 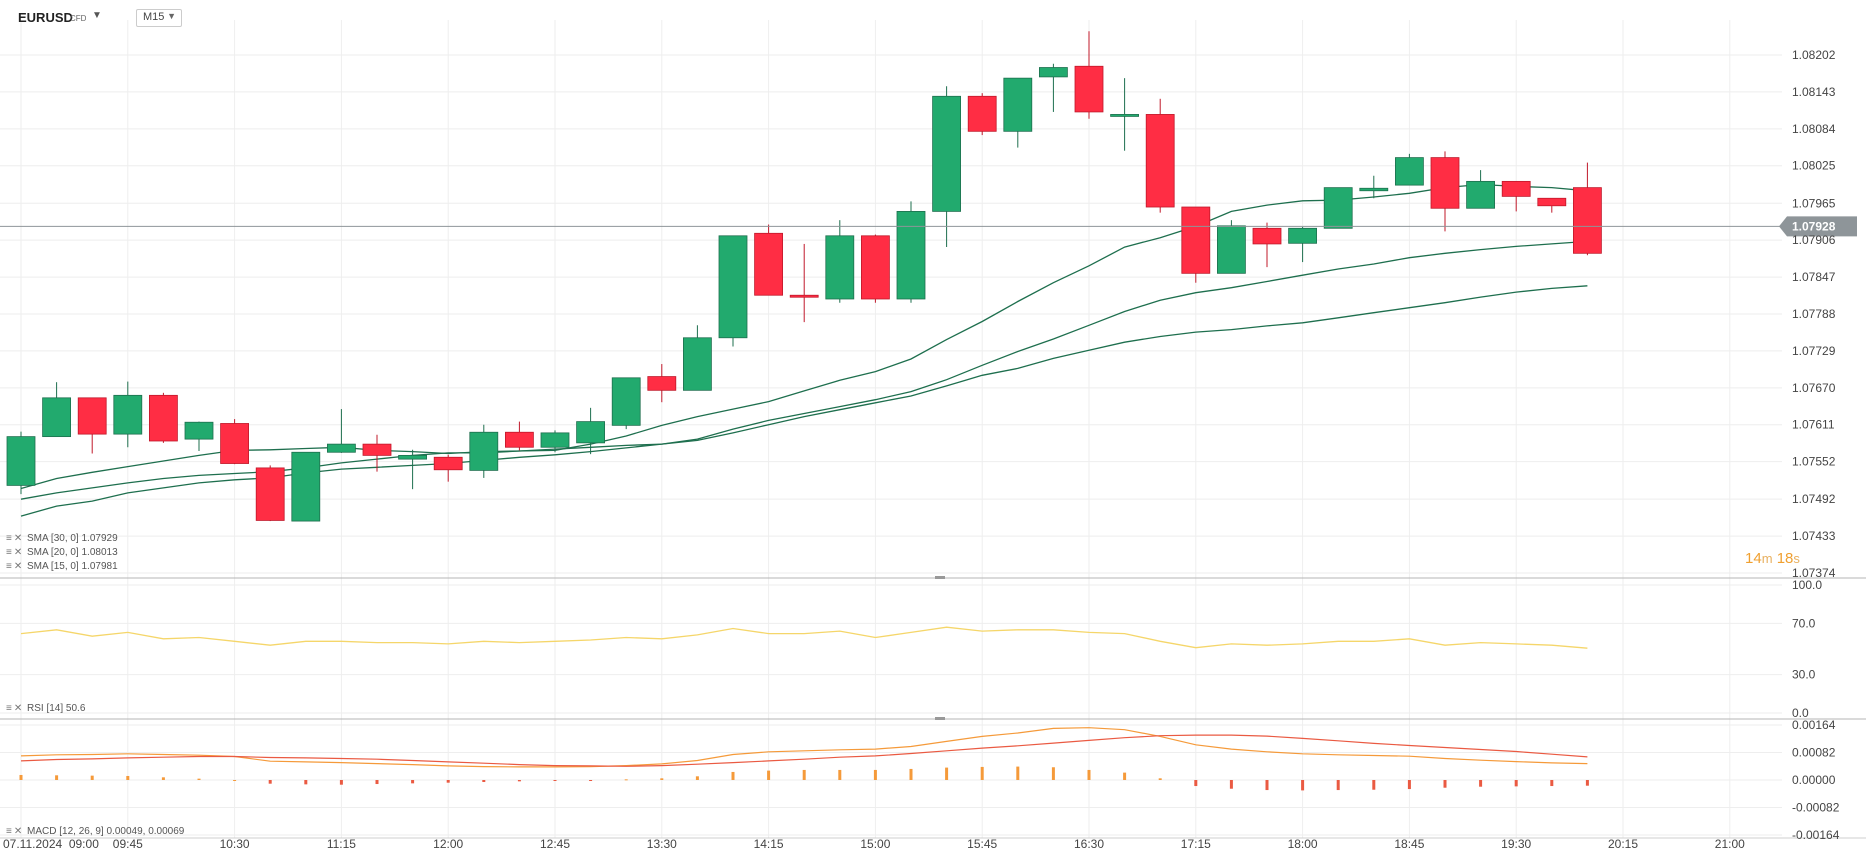 I want to click on price-axis-label: 1.08143, so click(x=1814, y=92).